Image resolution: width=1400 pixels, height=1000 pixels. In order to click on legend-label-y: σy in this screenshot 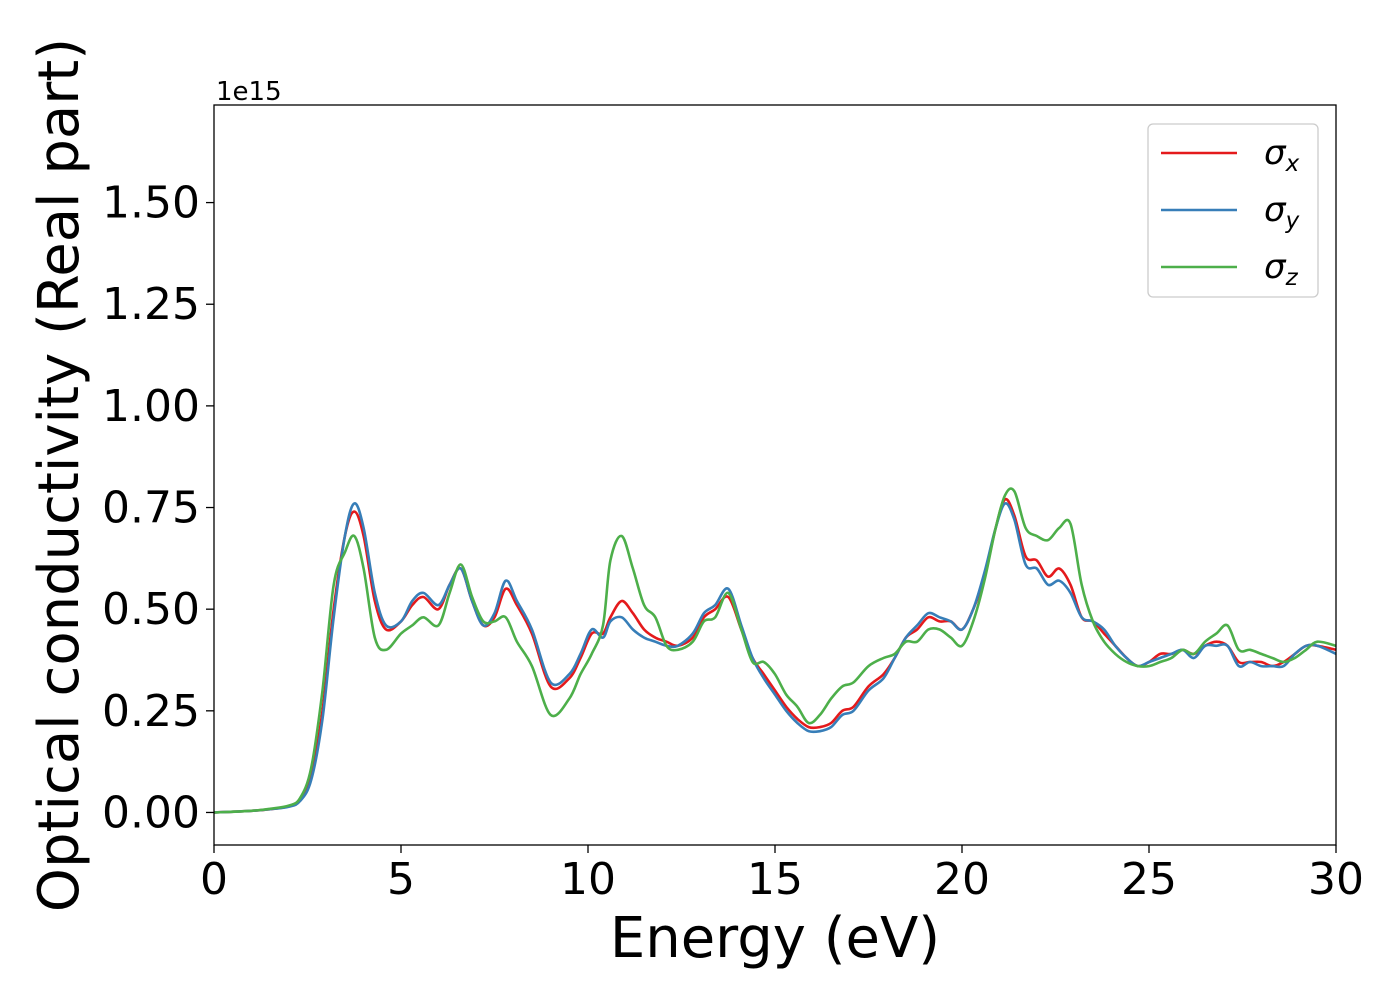, I will do `click(1282, 212)`.